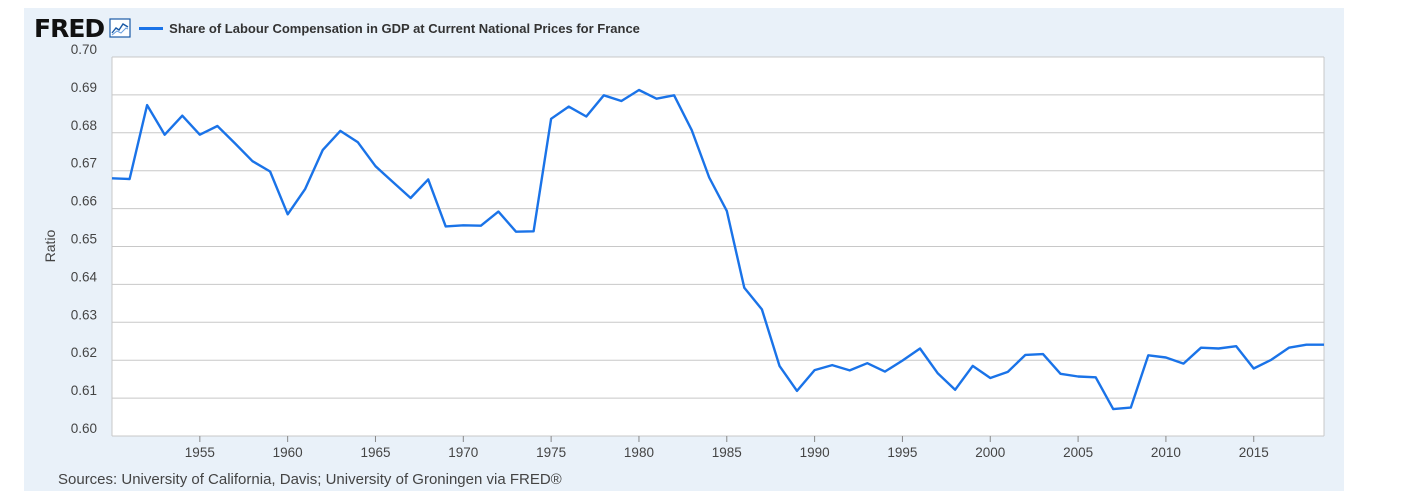  Describe the element at coordinates (84, 201) in the screenshot. I see `y-tick-label: 0.66` at that location.